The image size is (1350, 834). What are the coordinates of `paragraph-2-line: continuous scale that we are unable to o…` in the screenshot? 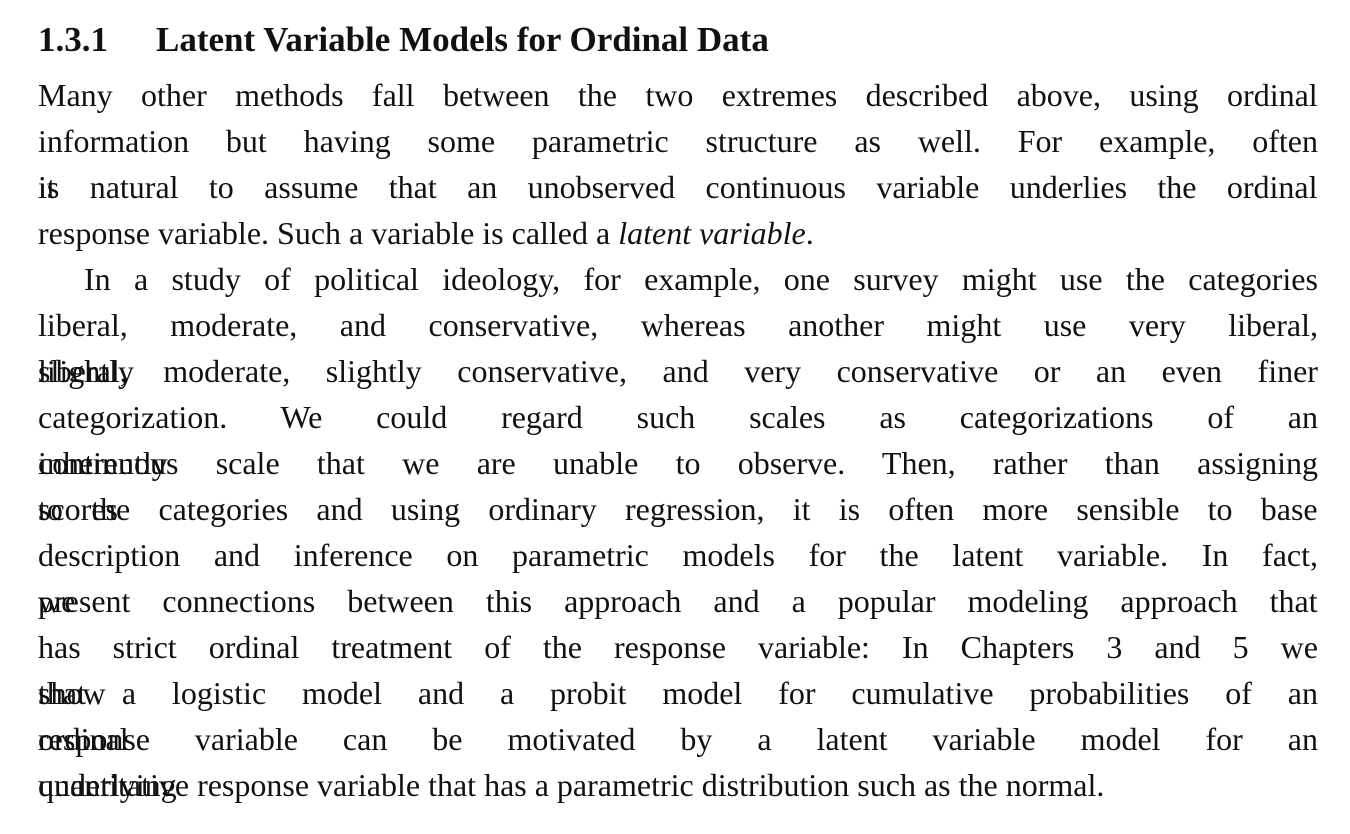 It's located at (678, 486).